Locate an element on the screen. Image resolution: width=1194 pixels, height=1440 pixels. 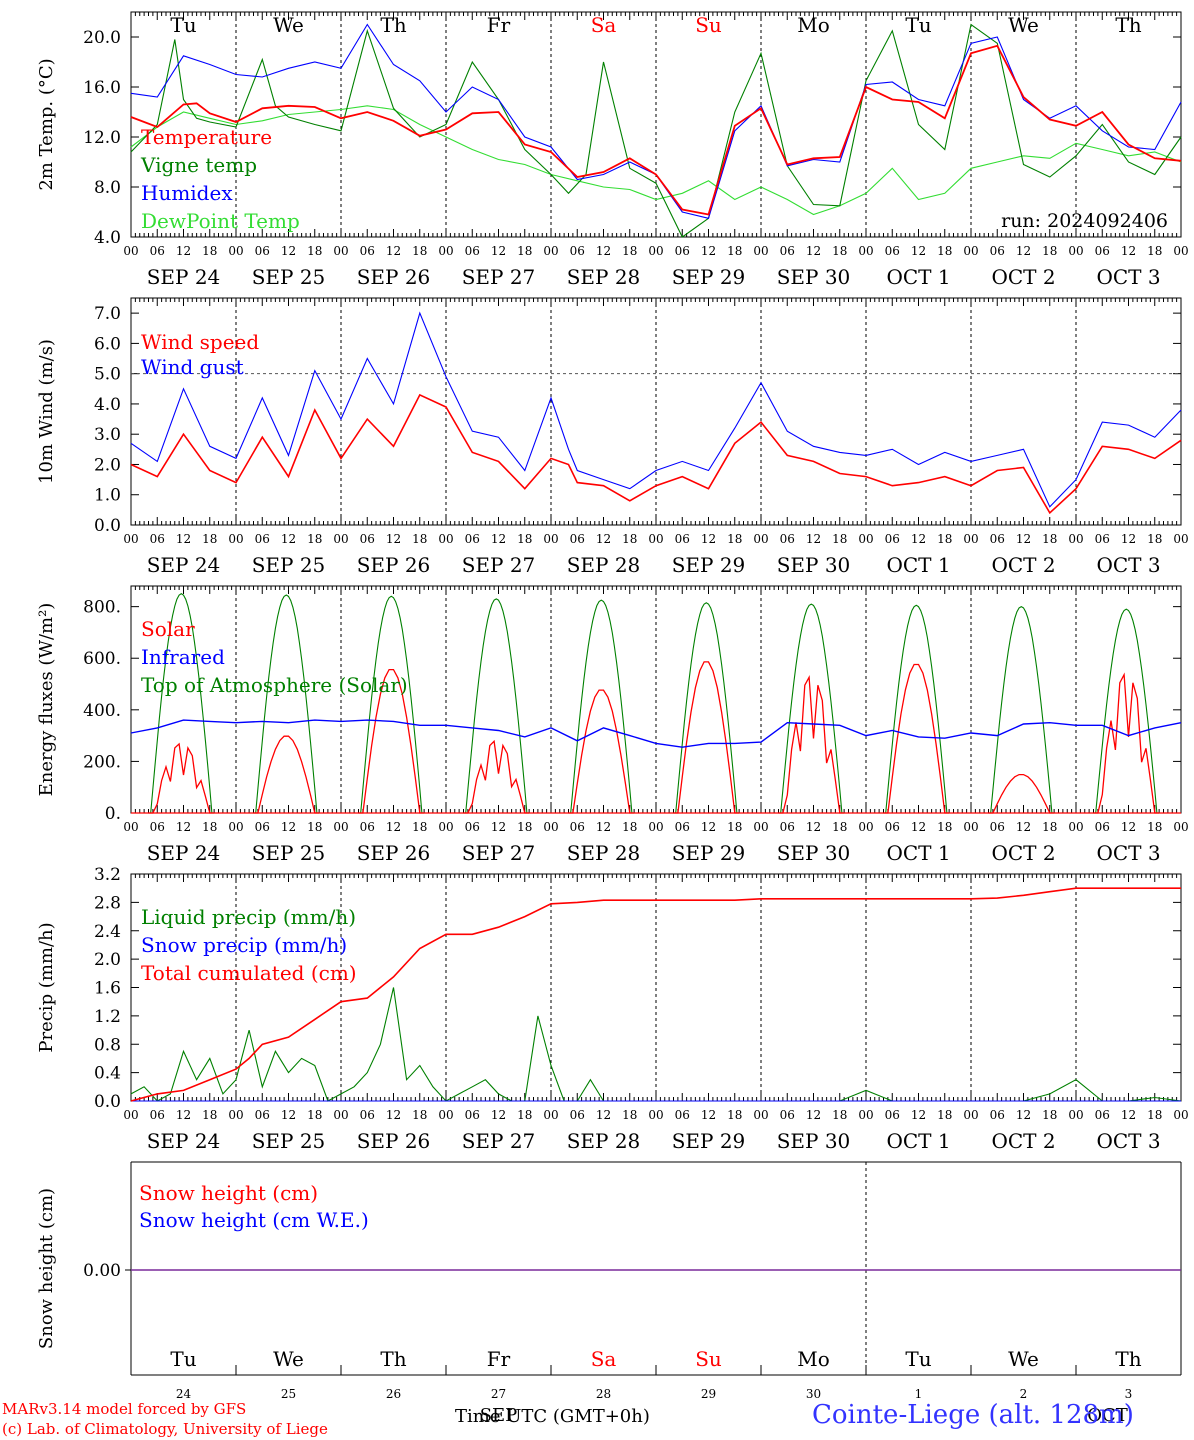
y-axis-label: Snow height (cm) is located at coordinates (46, 1268).